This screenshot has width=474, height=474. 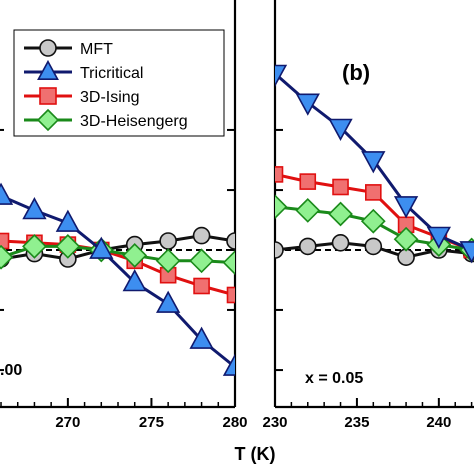 I want to click on panel-label-b: (b), so click(x=356, y=72).